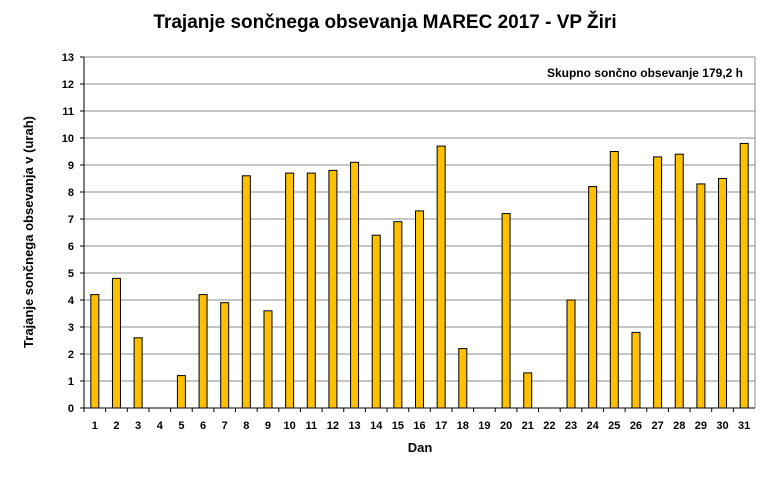  What do you see at coordinates (636, 426) in the screenshot?
I see `x-tick-label: 26` at bounding box center [636, 426].